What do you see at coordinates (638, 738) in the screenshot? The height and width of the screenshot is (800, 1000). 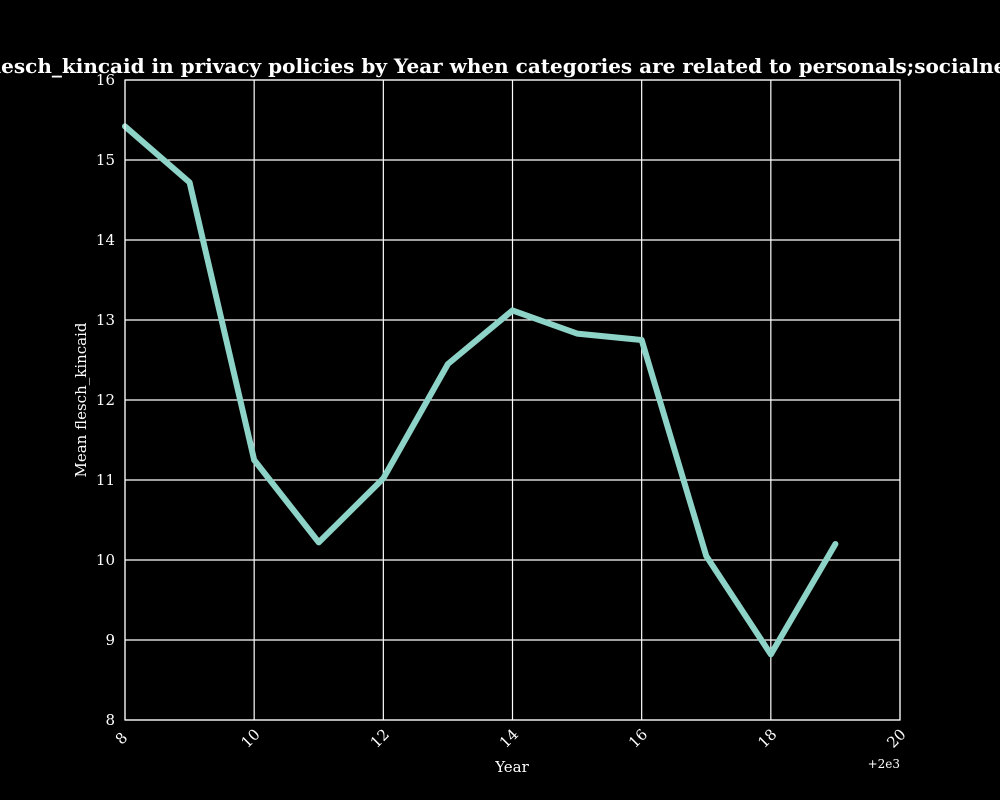 I see `x-tick-label: 16` at bounding box center [638, 738].